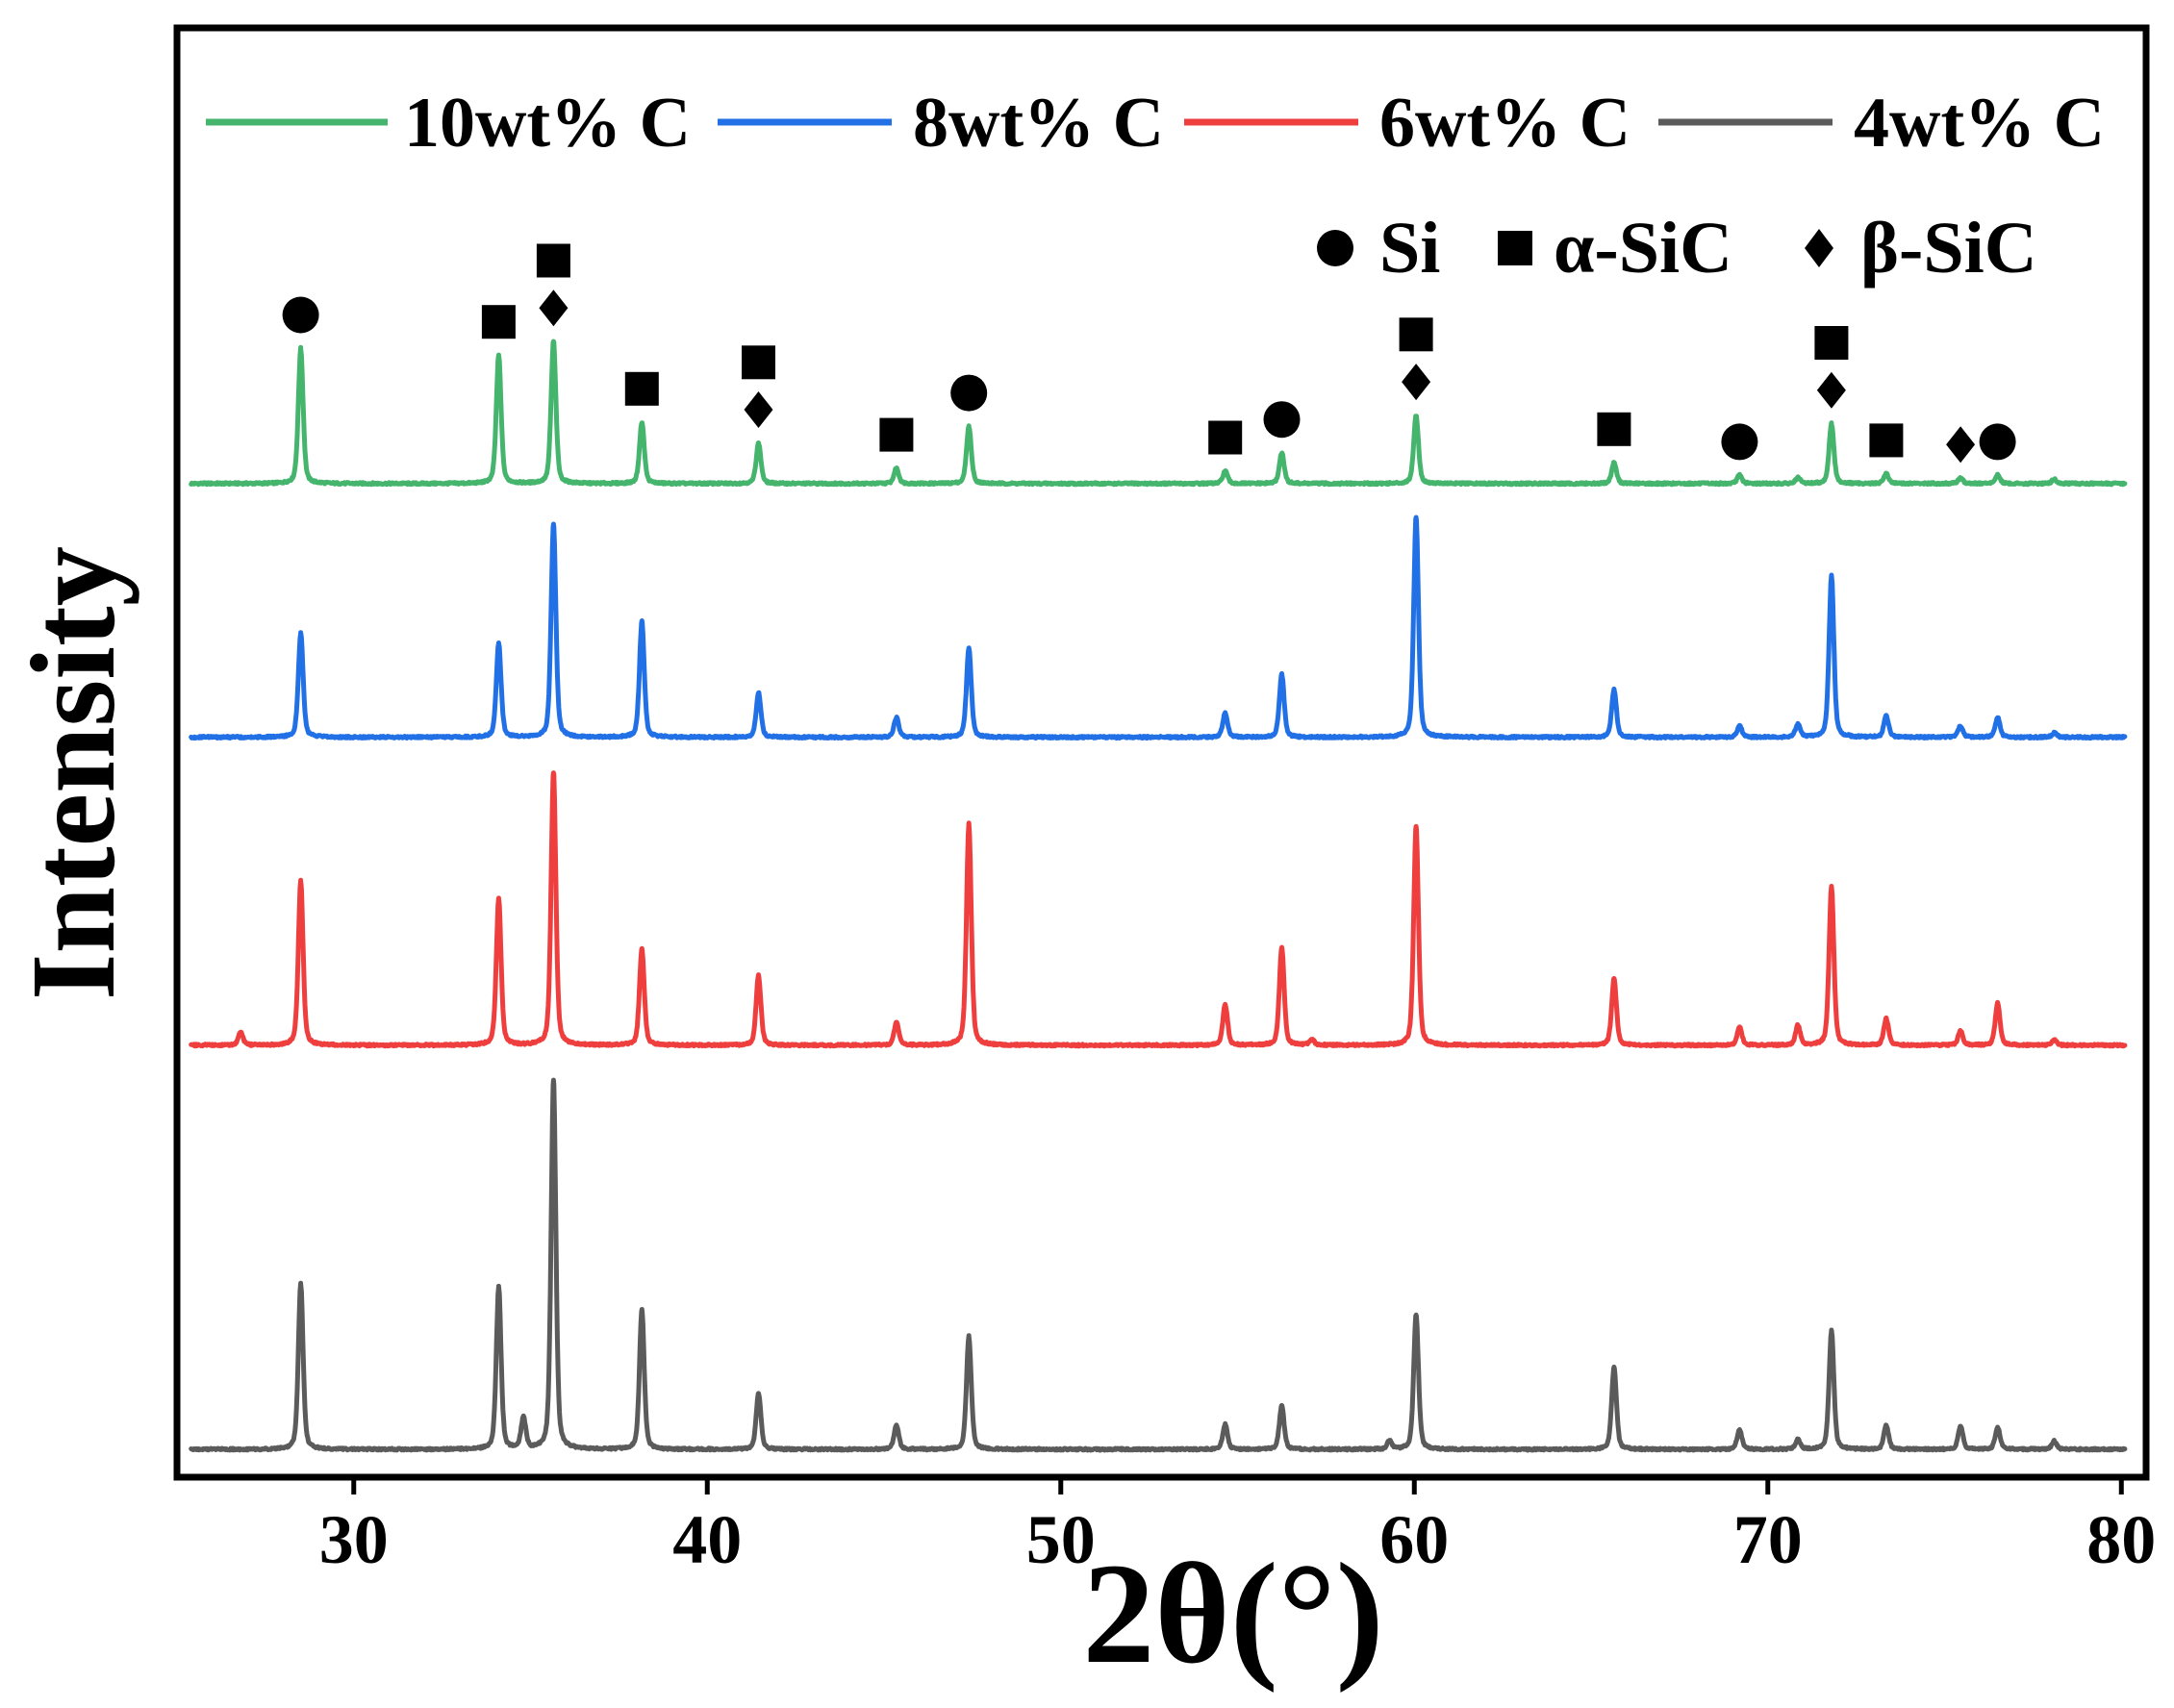 The width and height of the screenshot is (2174, 1708). What do you see at coordinates (1768, 1539) in the screenshot?
I see `x-tick-label: 70` at bounding box center [1768, 1539].